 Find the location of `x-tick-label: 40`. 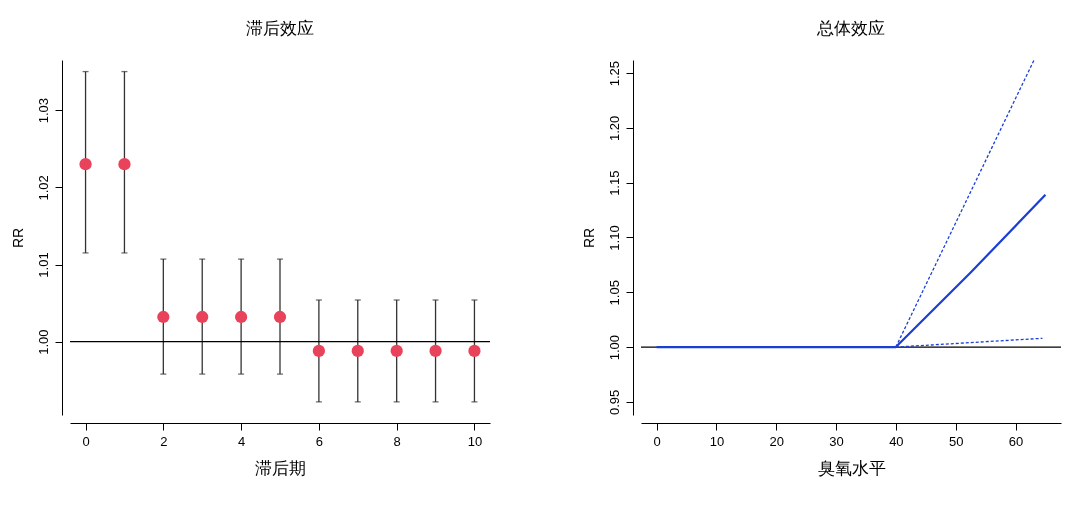

x-tick-label: 40 is located at coordinates (896, 441).